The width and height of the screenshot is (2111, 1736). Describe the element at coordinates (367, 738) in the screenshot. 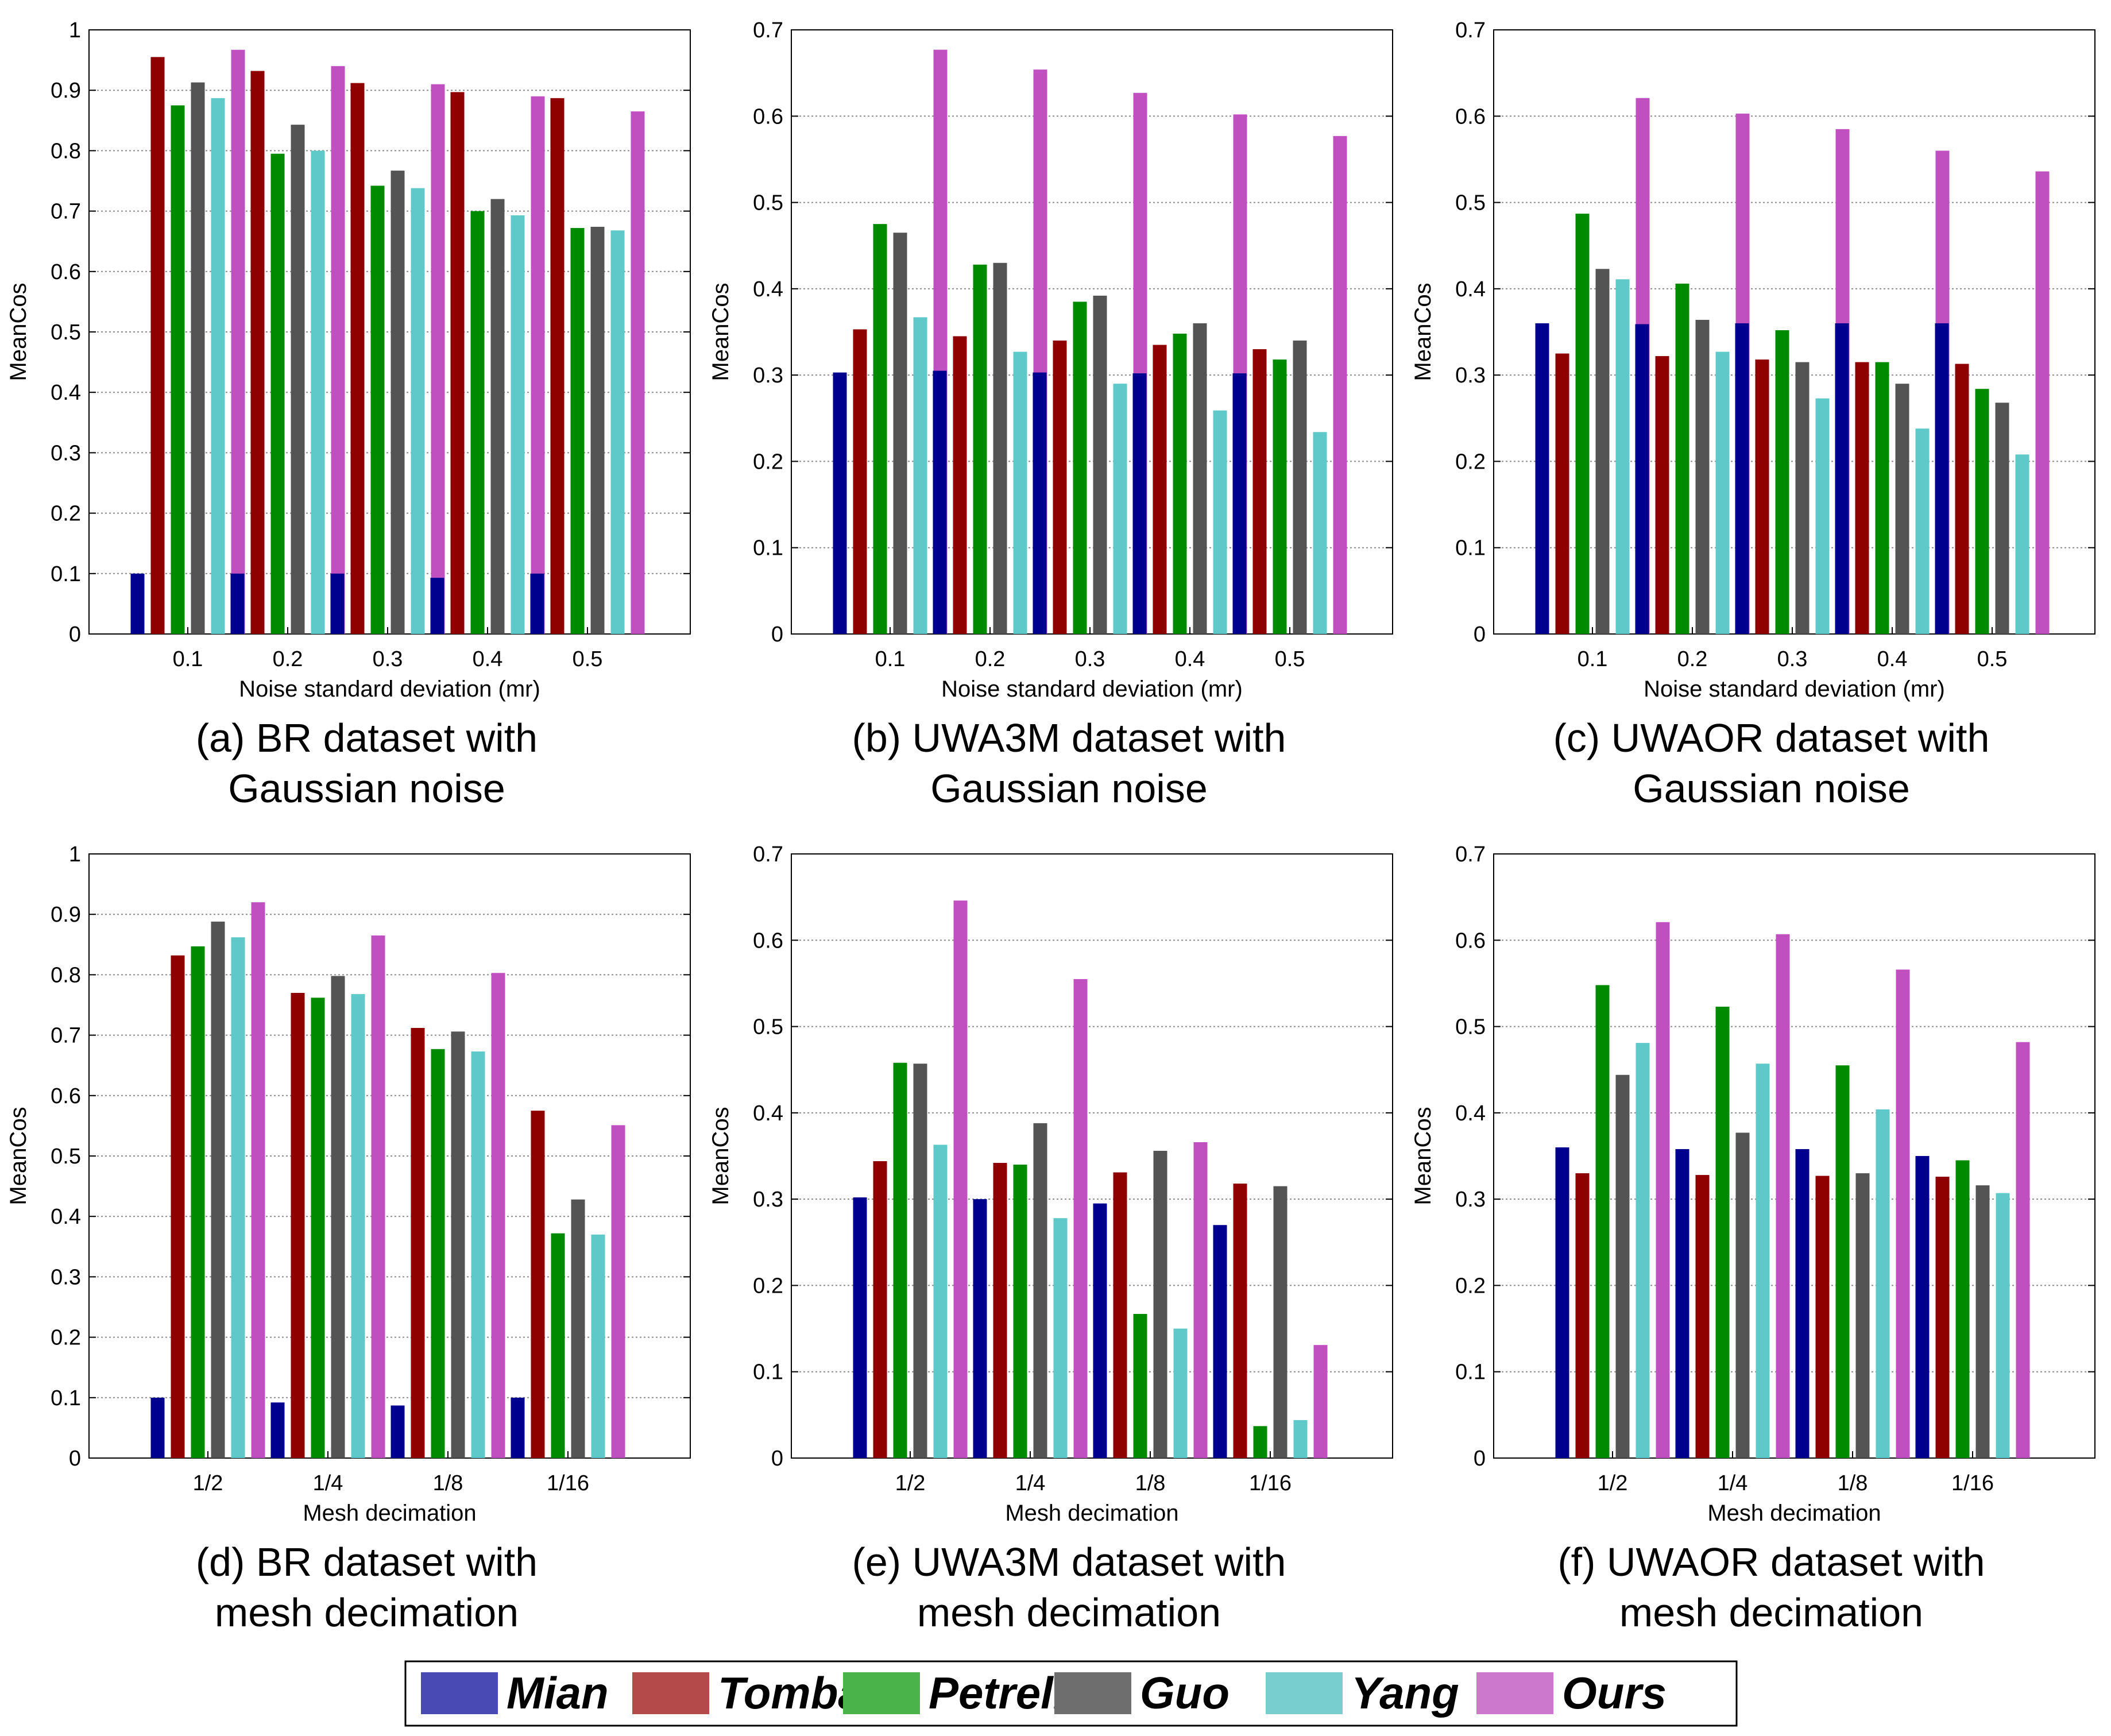

I see `chart-caption: (a) BR dataset with` at that location.